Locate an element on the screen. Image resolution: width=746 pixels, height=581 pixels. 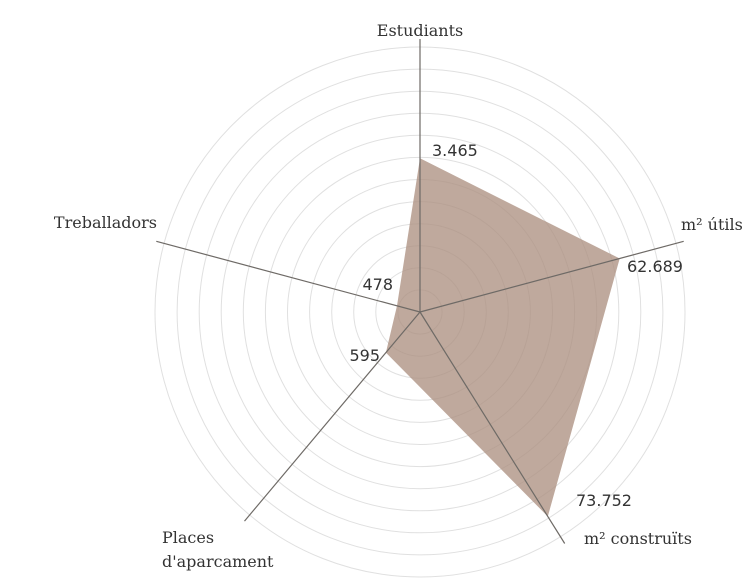
axis-spoke-places-d-aparcament is located at coordinates (332, 416).